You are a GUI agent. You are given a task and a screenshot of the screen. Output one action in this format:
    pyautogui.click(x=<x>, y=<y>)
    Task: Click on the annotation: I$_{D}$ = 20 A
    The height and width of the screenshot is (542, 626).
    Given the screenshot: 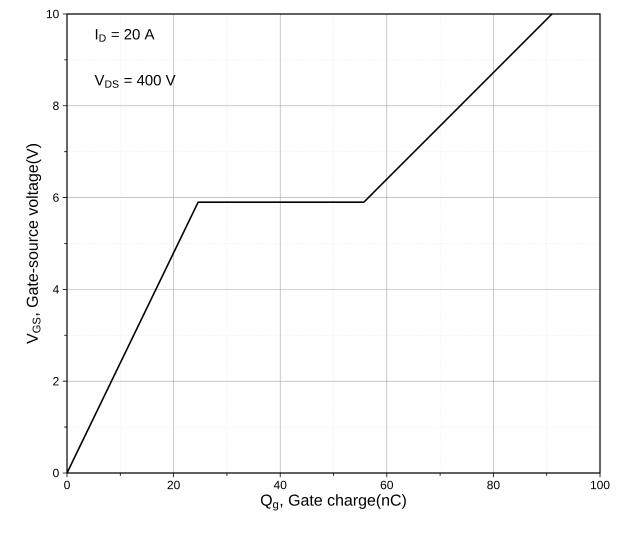 What is the action you would take?
    pyautogui.click(x=125, y=35)
    